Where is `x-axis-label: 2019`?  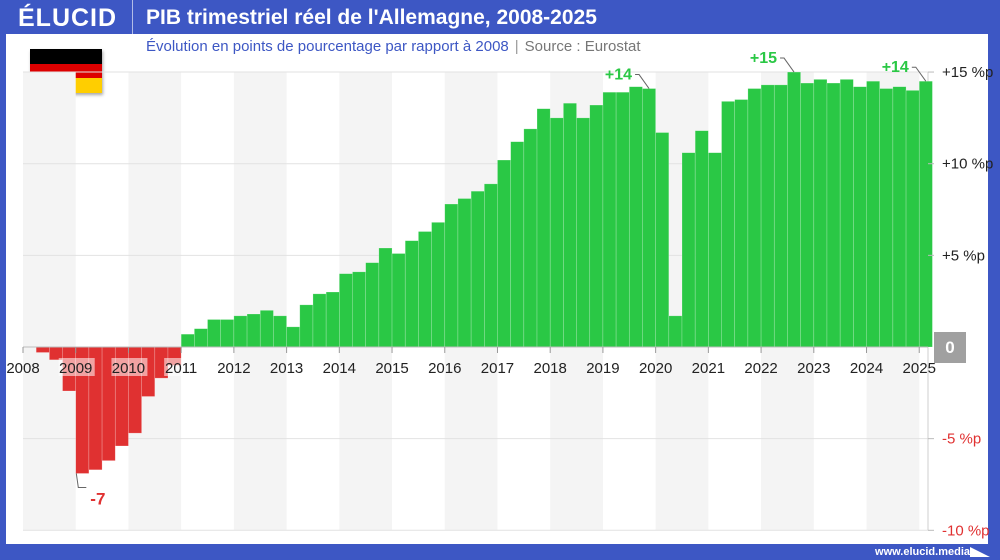 x-axis-label: 2019 is located at coordinates (602, 368).